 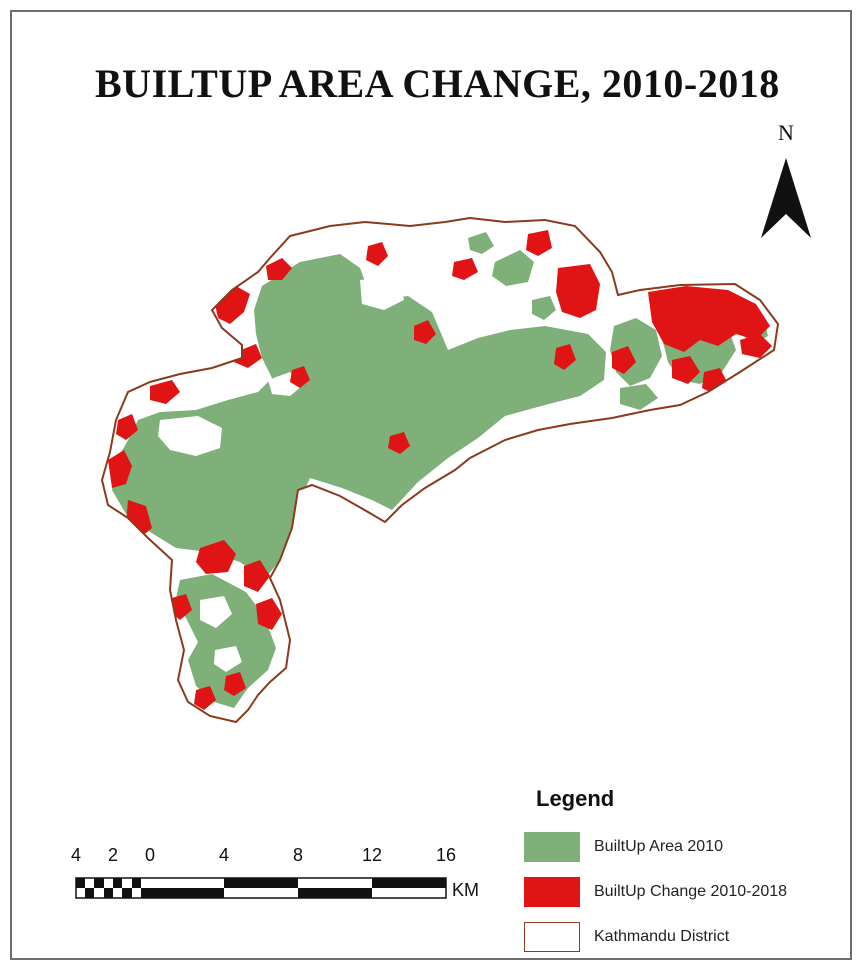 What do you see at coordinates (446, 855) in the screenshot?
I see `scale-tick-label: 16` at bounding box center [446, 855].